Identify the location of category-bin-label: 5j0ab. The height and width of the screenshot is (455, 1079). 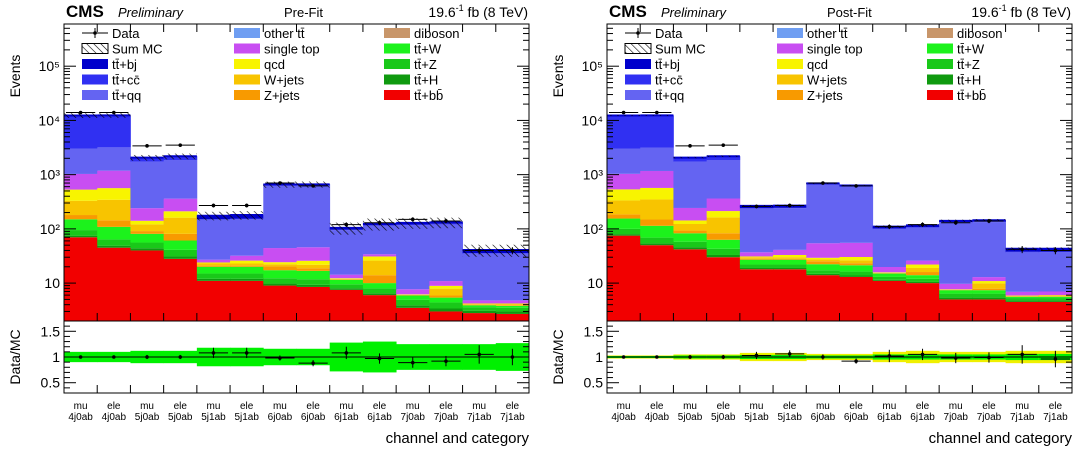
(690, 417).